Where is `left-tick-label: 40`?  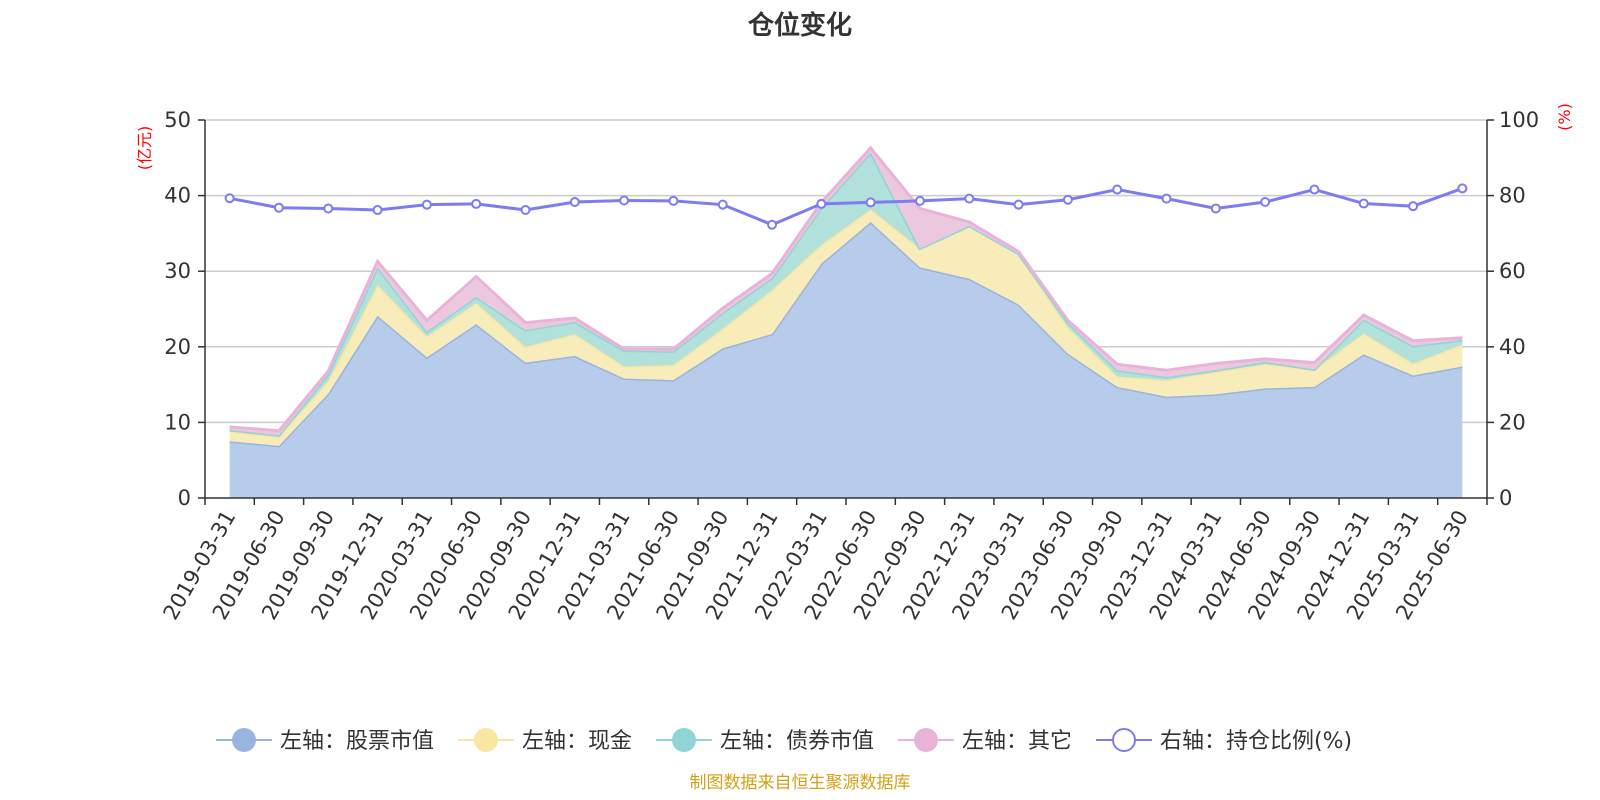 left-tick-label: 40 is located at coordinates (177, 196).